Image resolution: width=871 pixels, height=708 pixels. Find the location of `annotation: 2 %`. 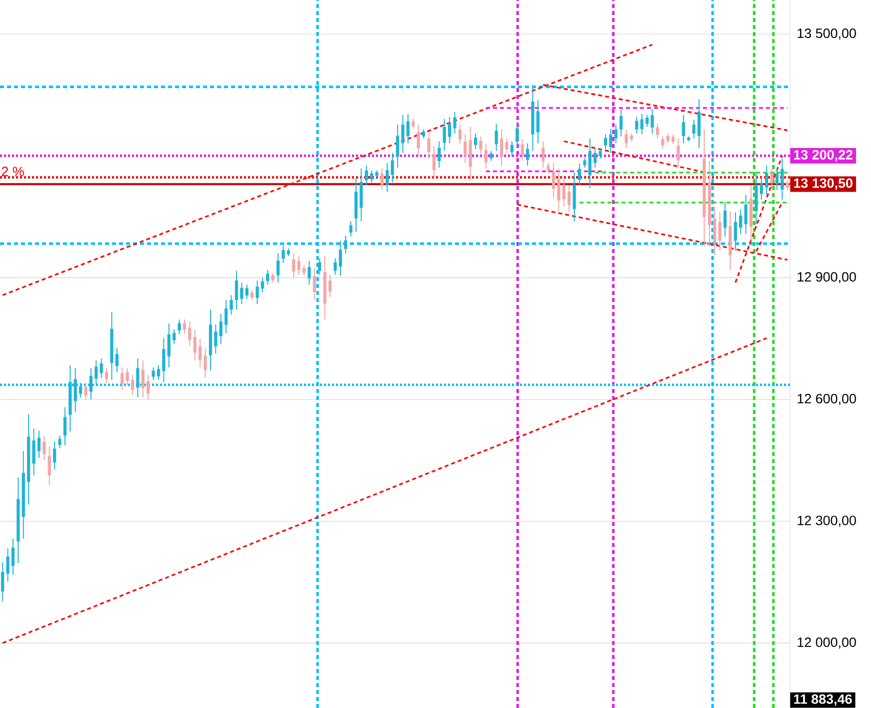

annotation: 2 % is located at coordinates (13, 171).